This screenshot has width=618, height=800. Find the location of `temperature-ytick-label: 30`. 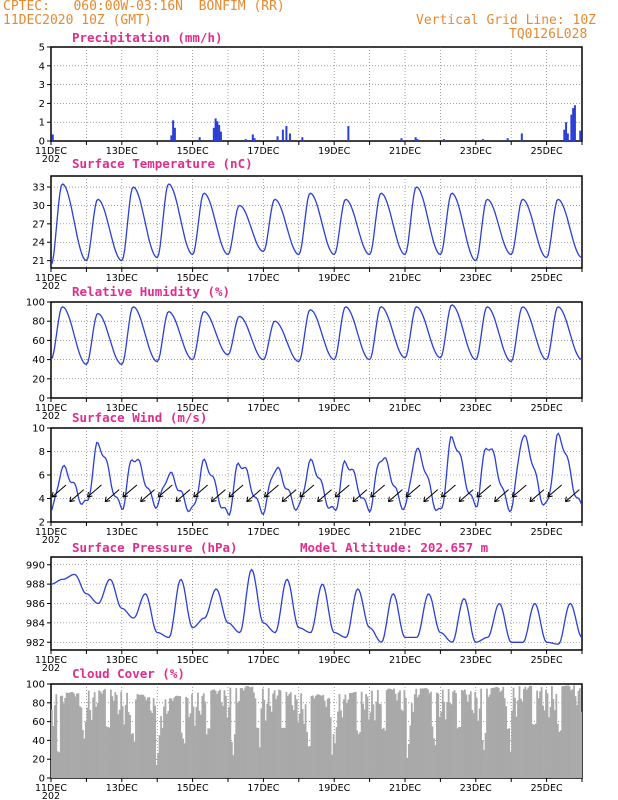

temperature-ytick-label: 30 is located at coordinates (38, 206).